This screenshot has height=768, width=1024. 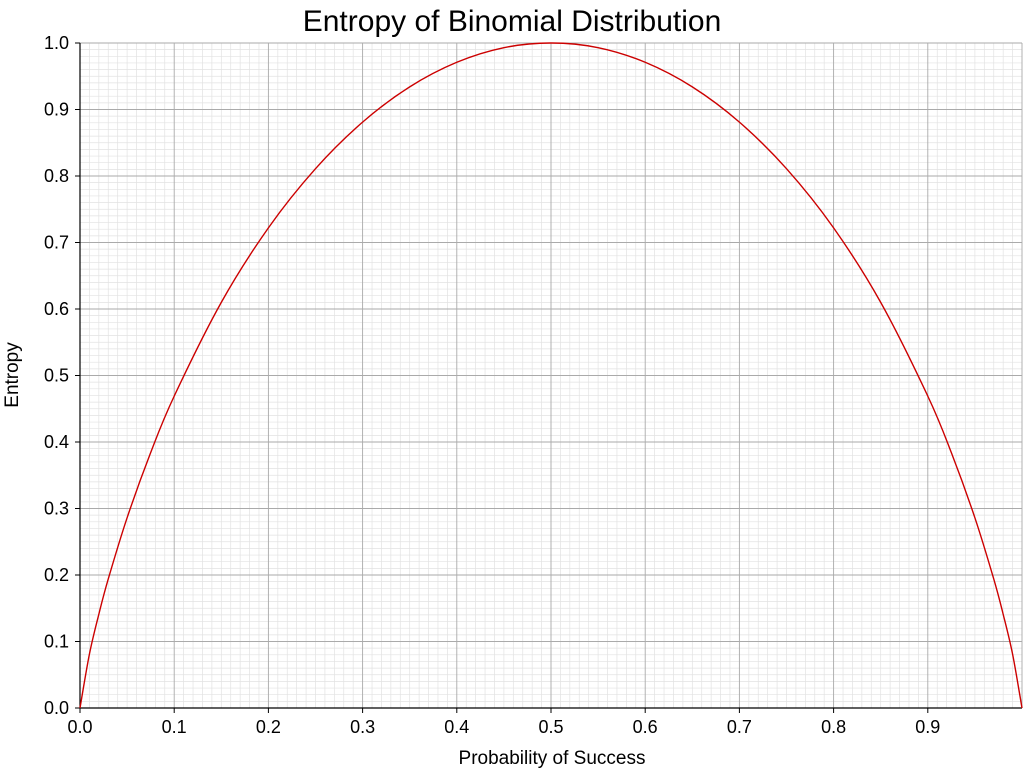 What do you see at coordinates (56, 442) in the screenshot?
I see `y-tick-label: 0.4` at bounding box center [56, 442].